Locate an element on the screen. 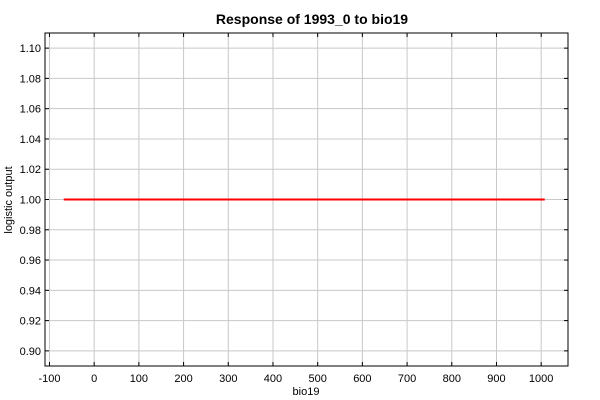 Image resolution: width=600 pixels, height=400 pixels. y-tick-label: 0.96 is located at coordinates (30, 261).